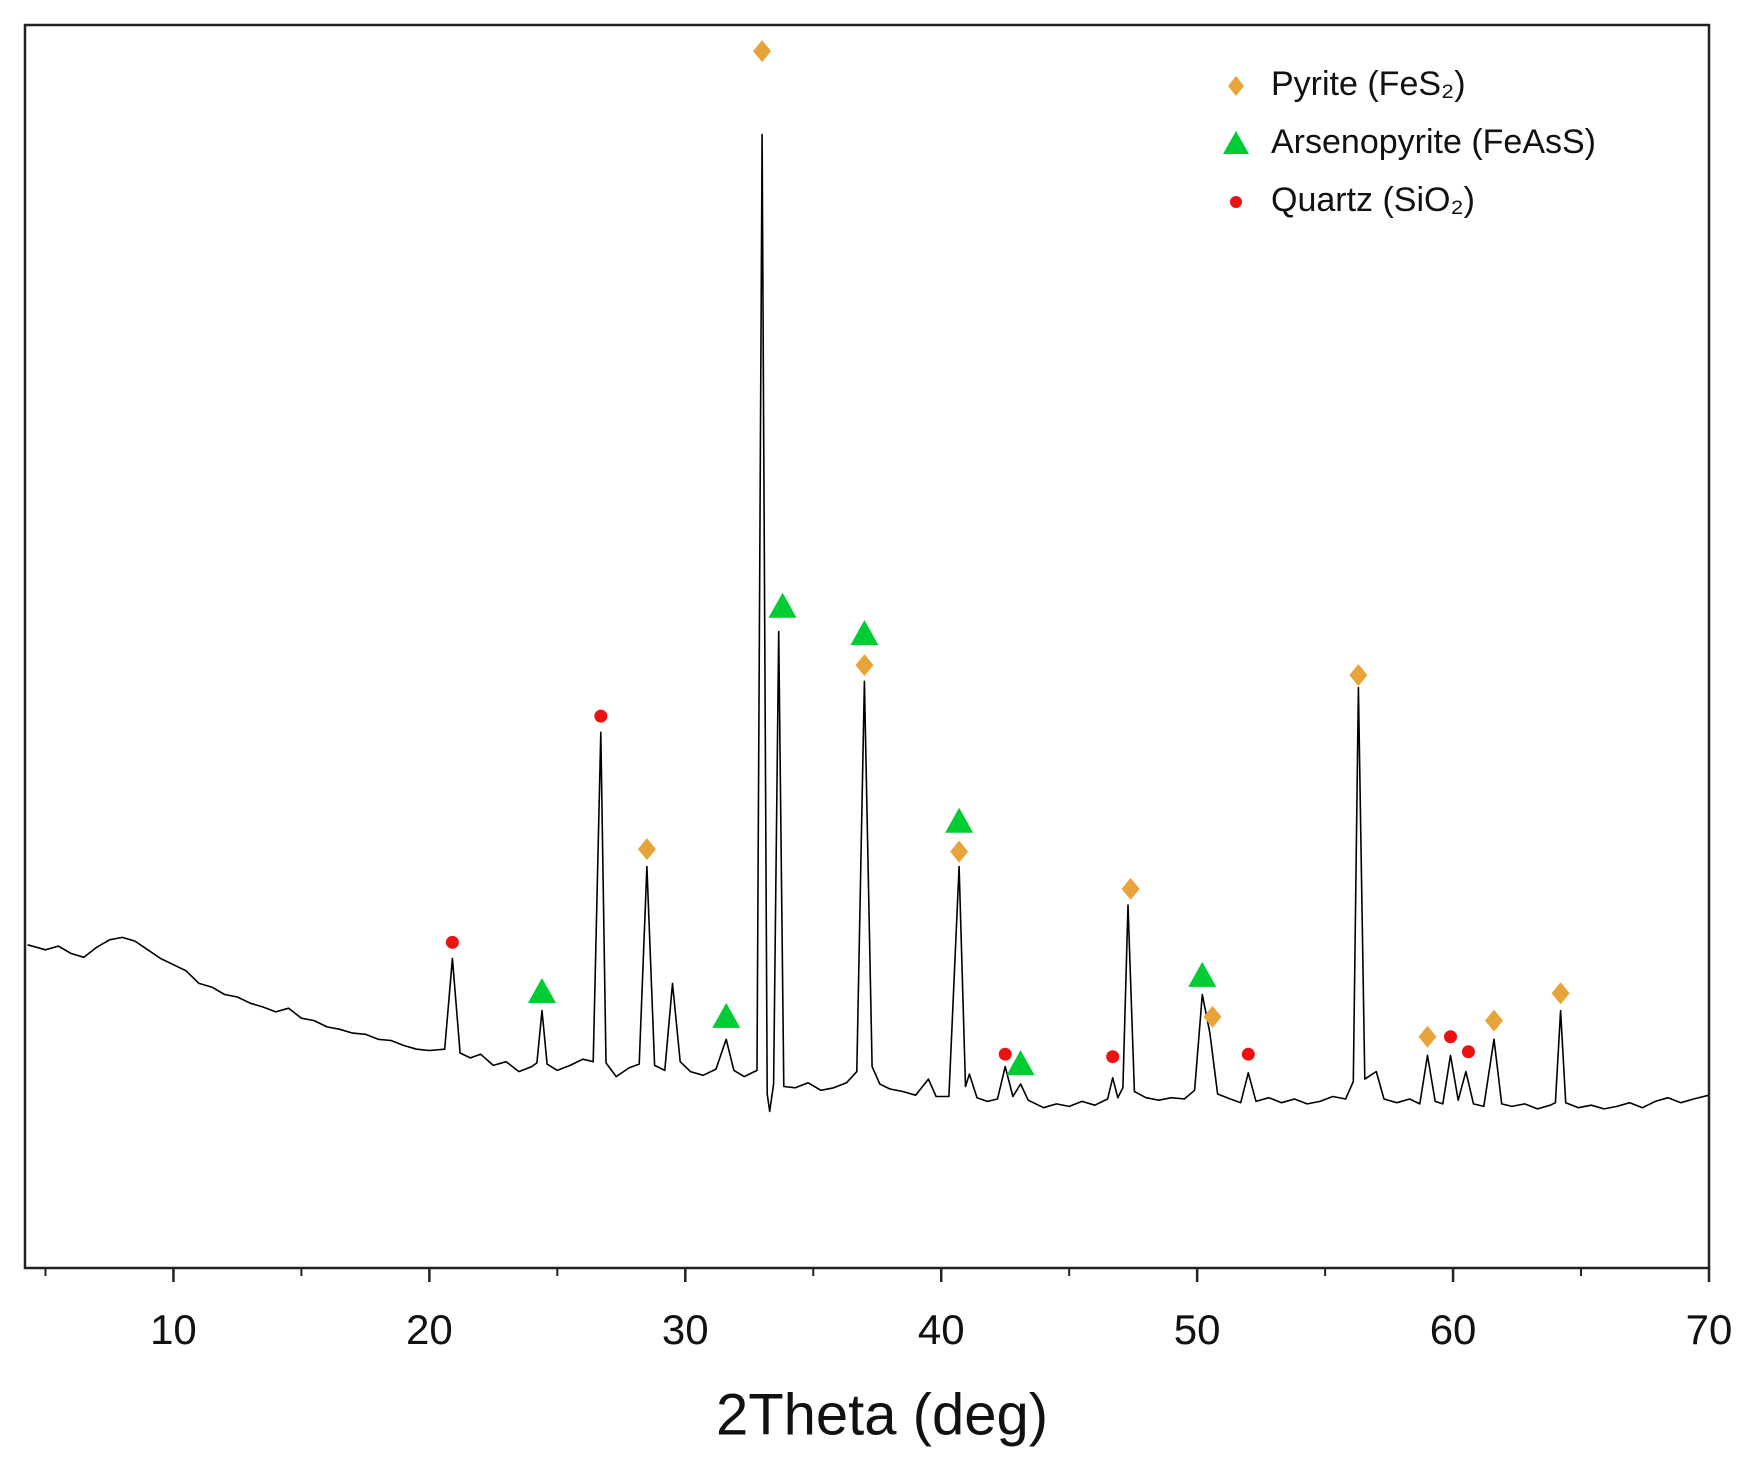 Image resolution: width=1751 pixels, height=1476 pixels. What do you see at coordinates (1373, 200) in the screenshot?
I see `legend-label: Quartz (SiO₂)` at bounding box center [1373, 200].